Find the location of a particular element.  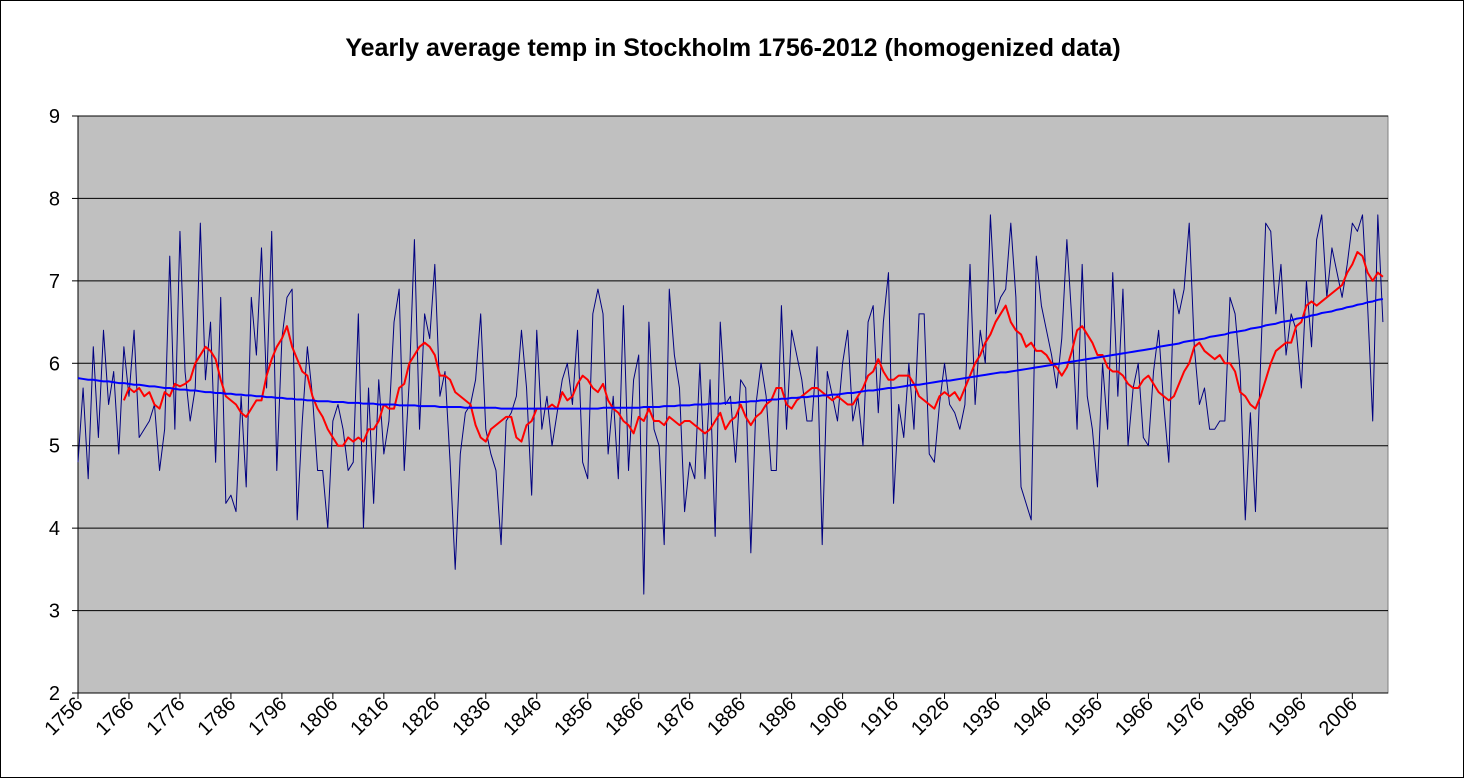

y-tick-label: 6 is located at coordinates (54, 364).